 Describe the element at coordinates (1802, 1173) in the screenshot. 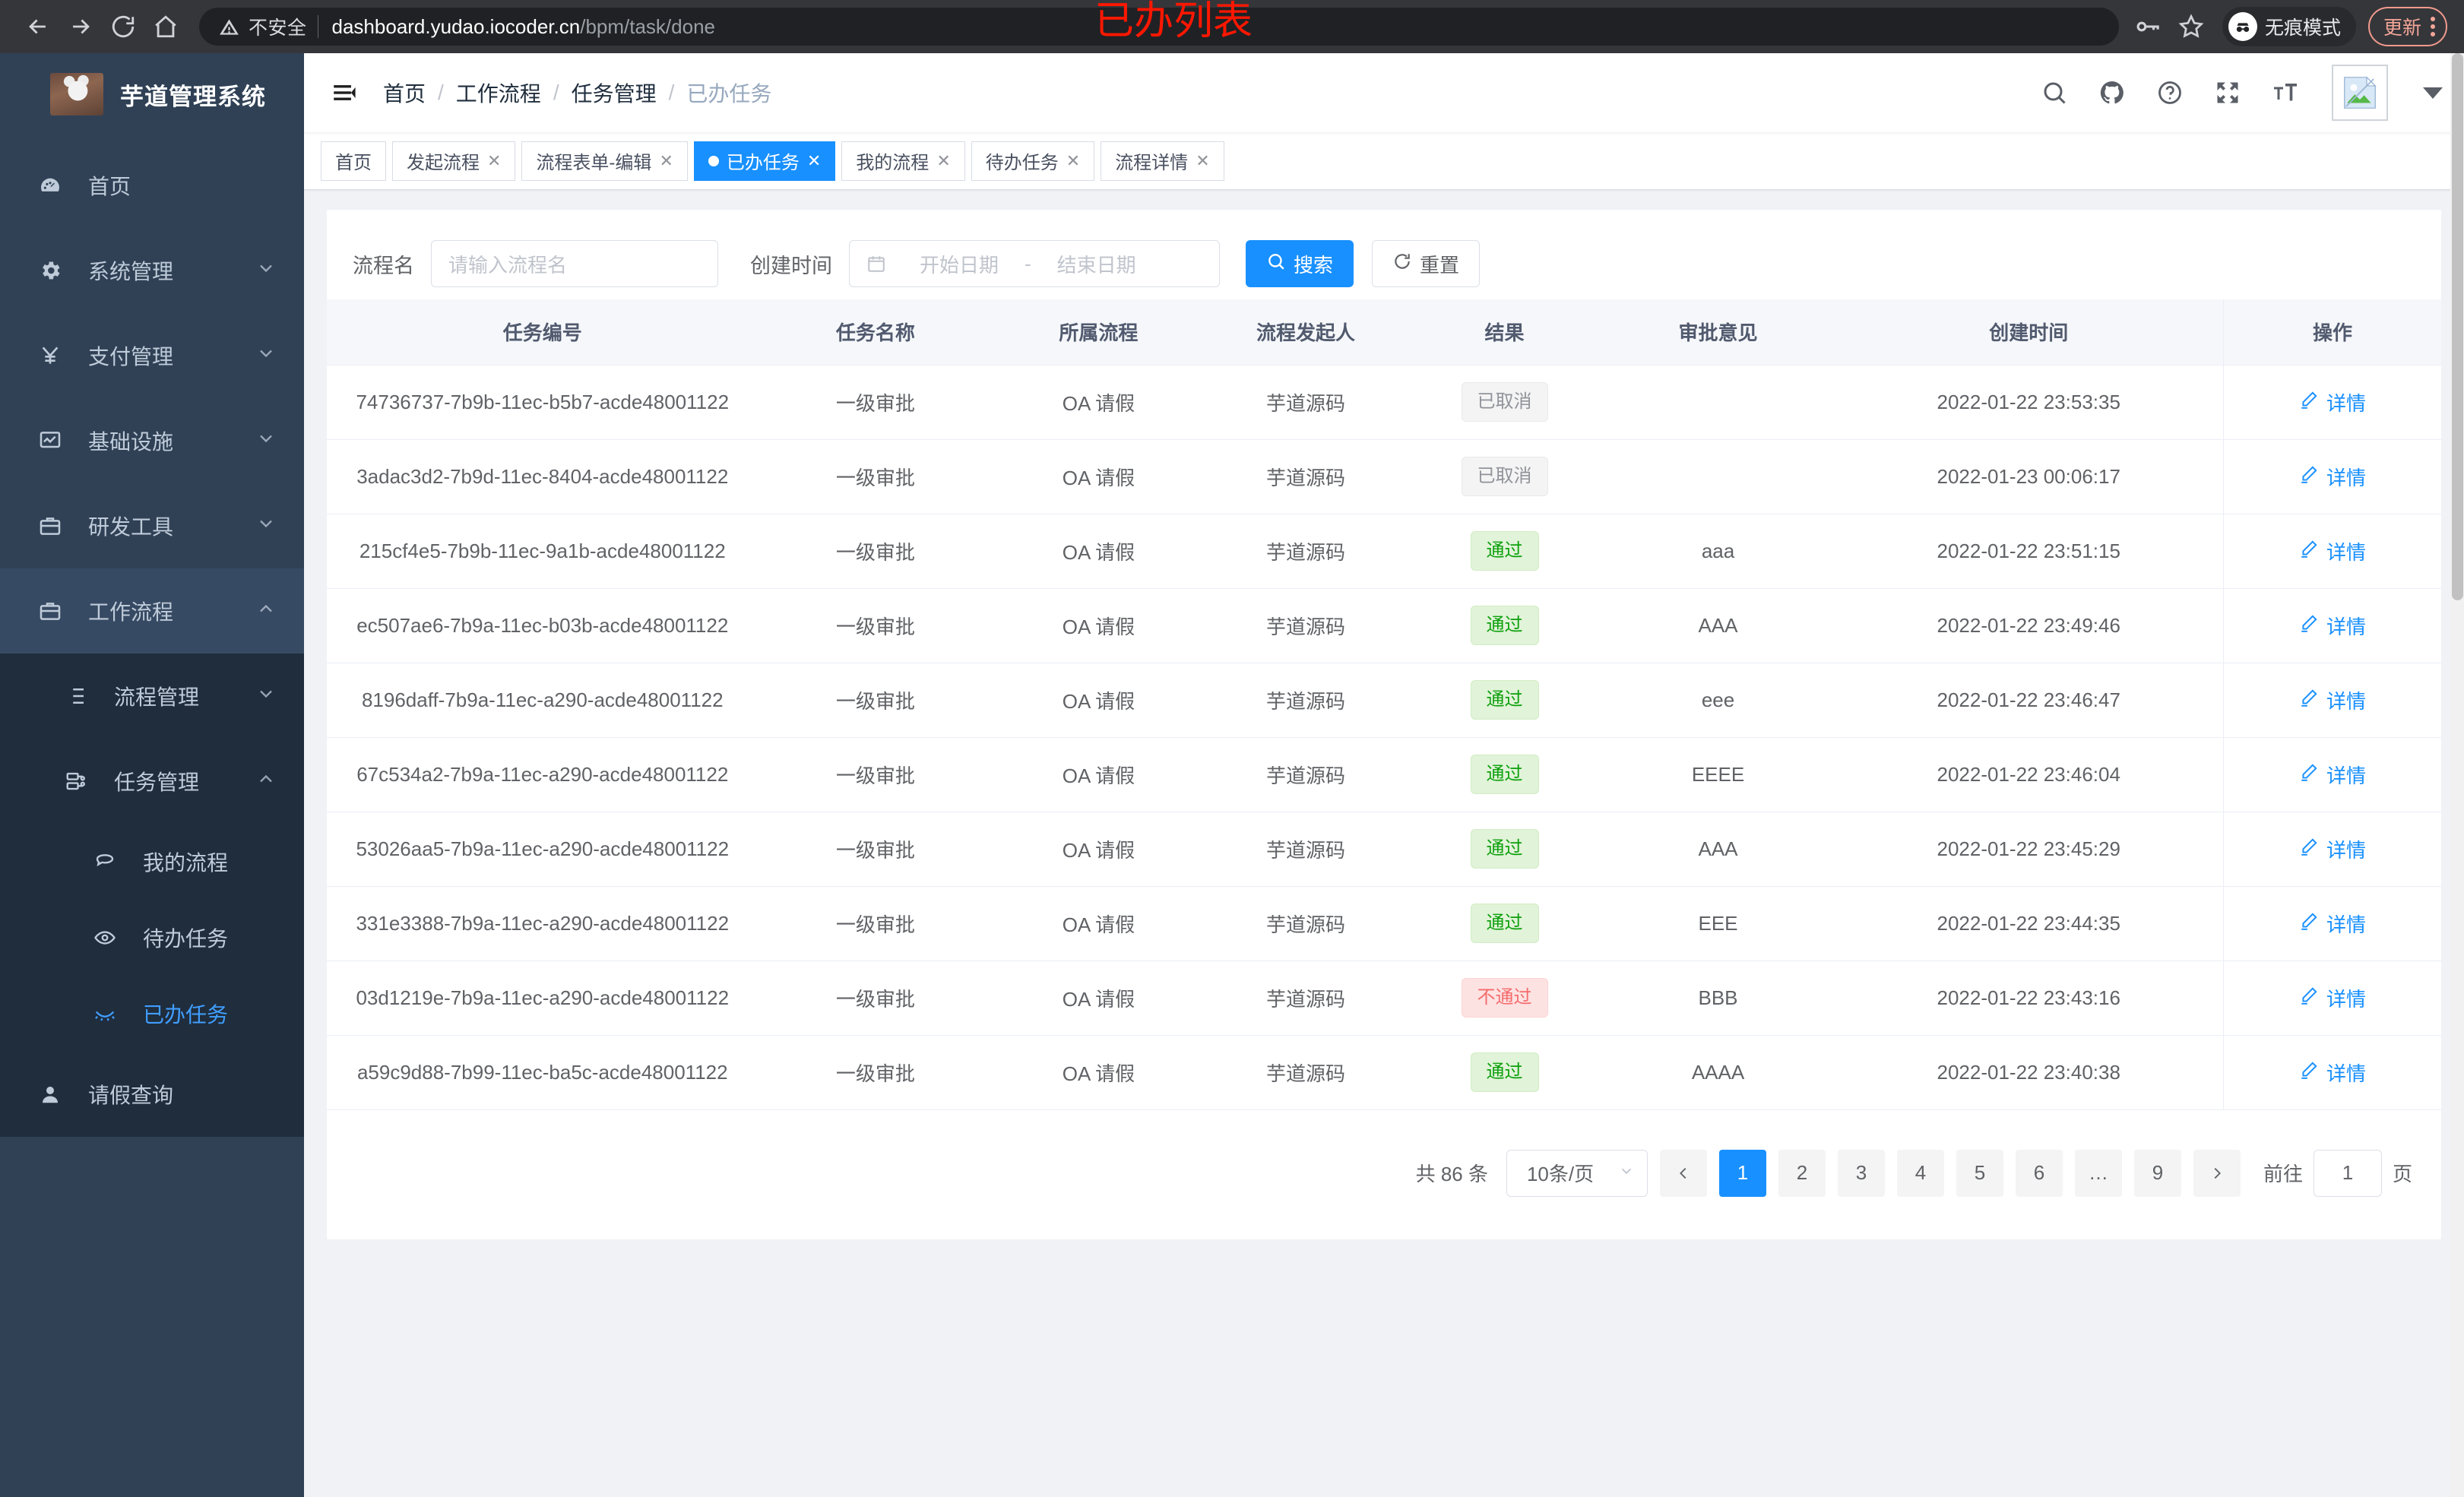

I see `pagination-page-2: 2` at that location.